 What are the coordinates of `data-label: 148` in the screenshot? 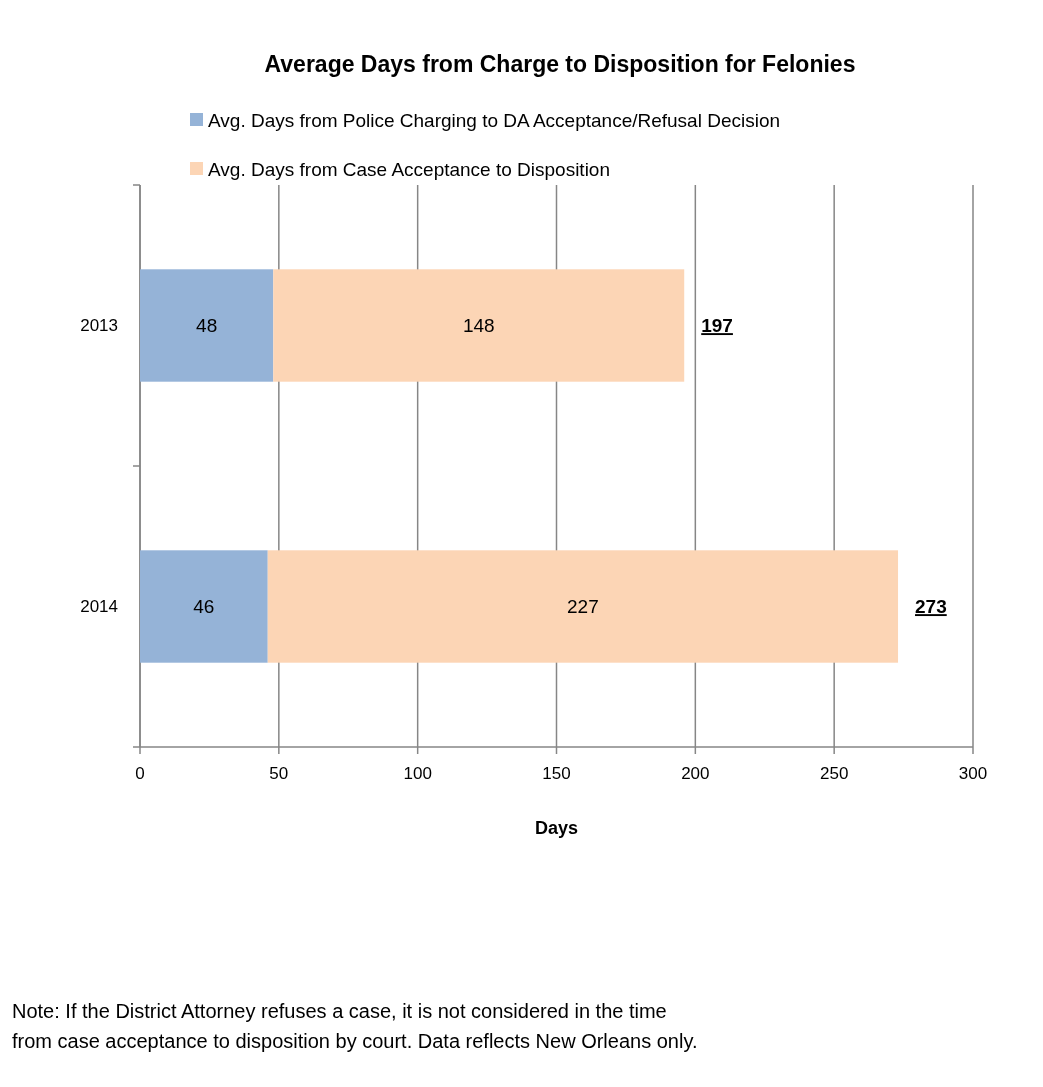 It's located at (478, 326).